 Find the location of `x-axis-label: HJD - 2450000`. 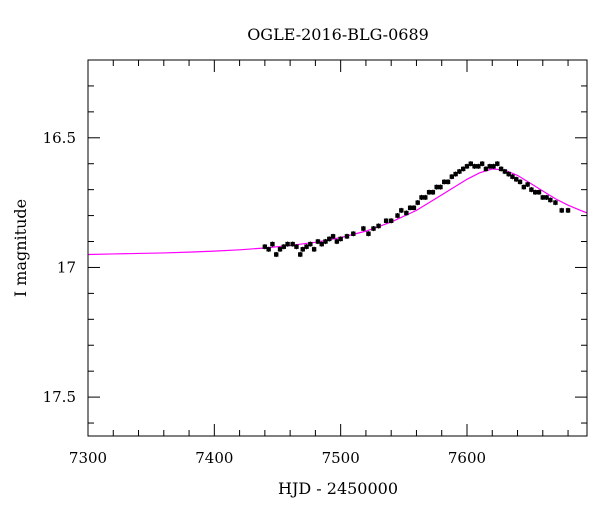

x-axis-label: HJD - 2450000 is located at coordinates (338, 488).